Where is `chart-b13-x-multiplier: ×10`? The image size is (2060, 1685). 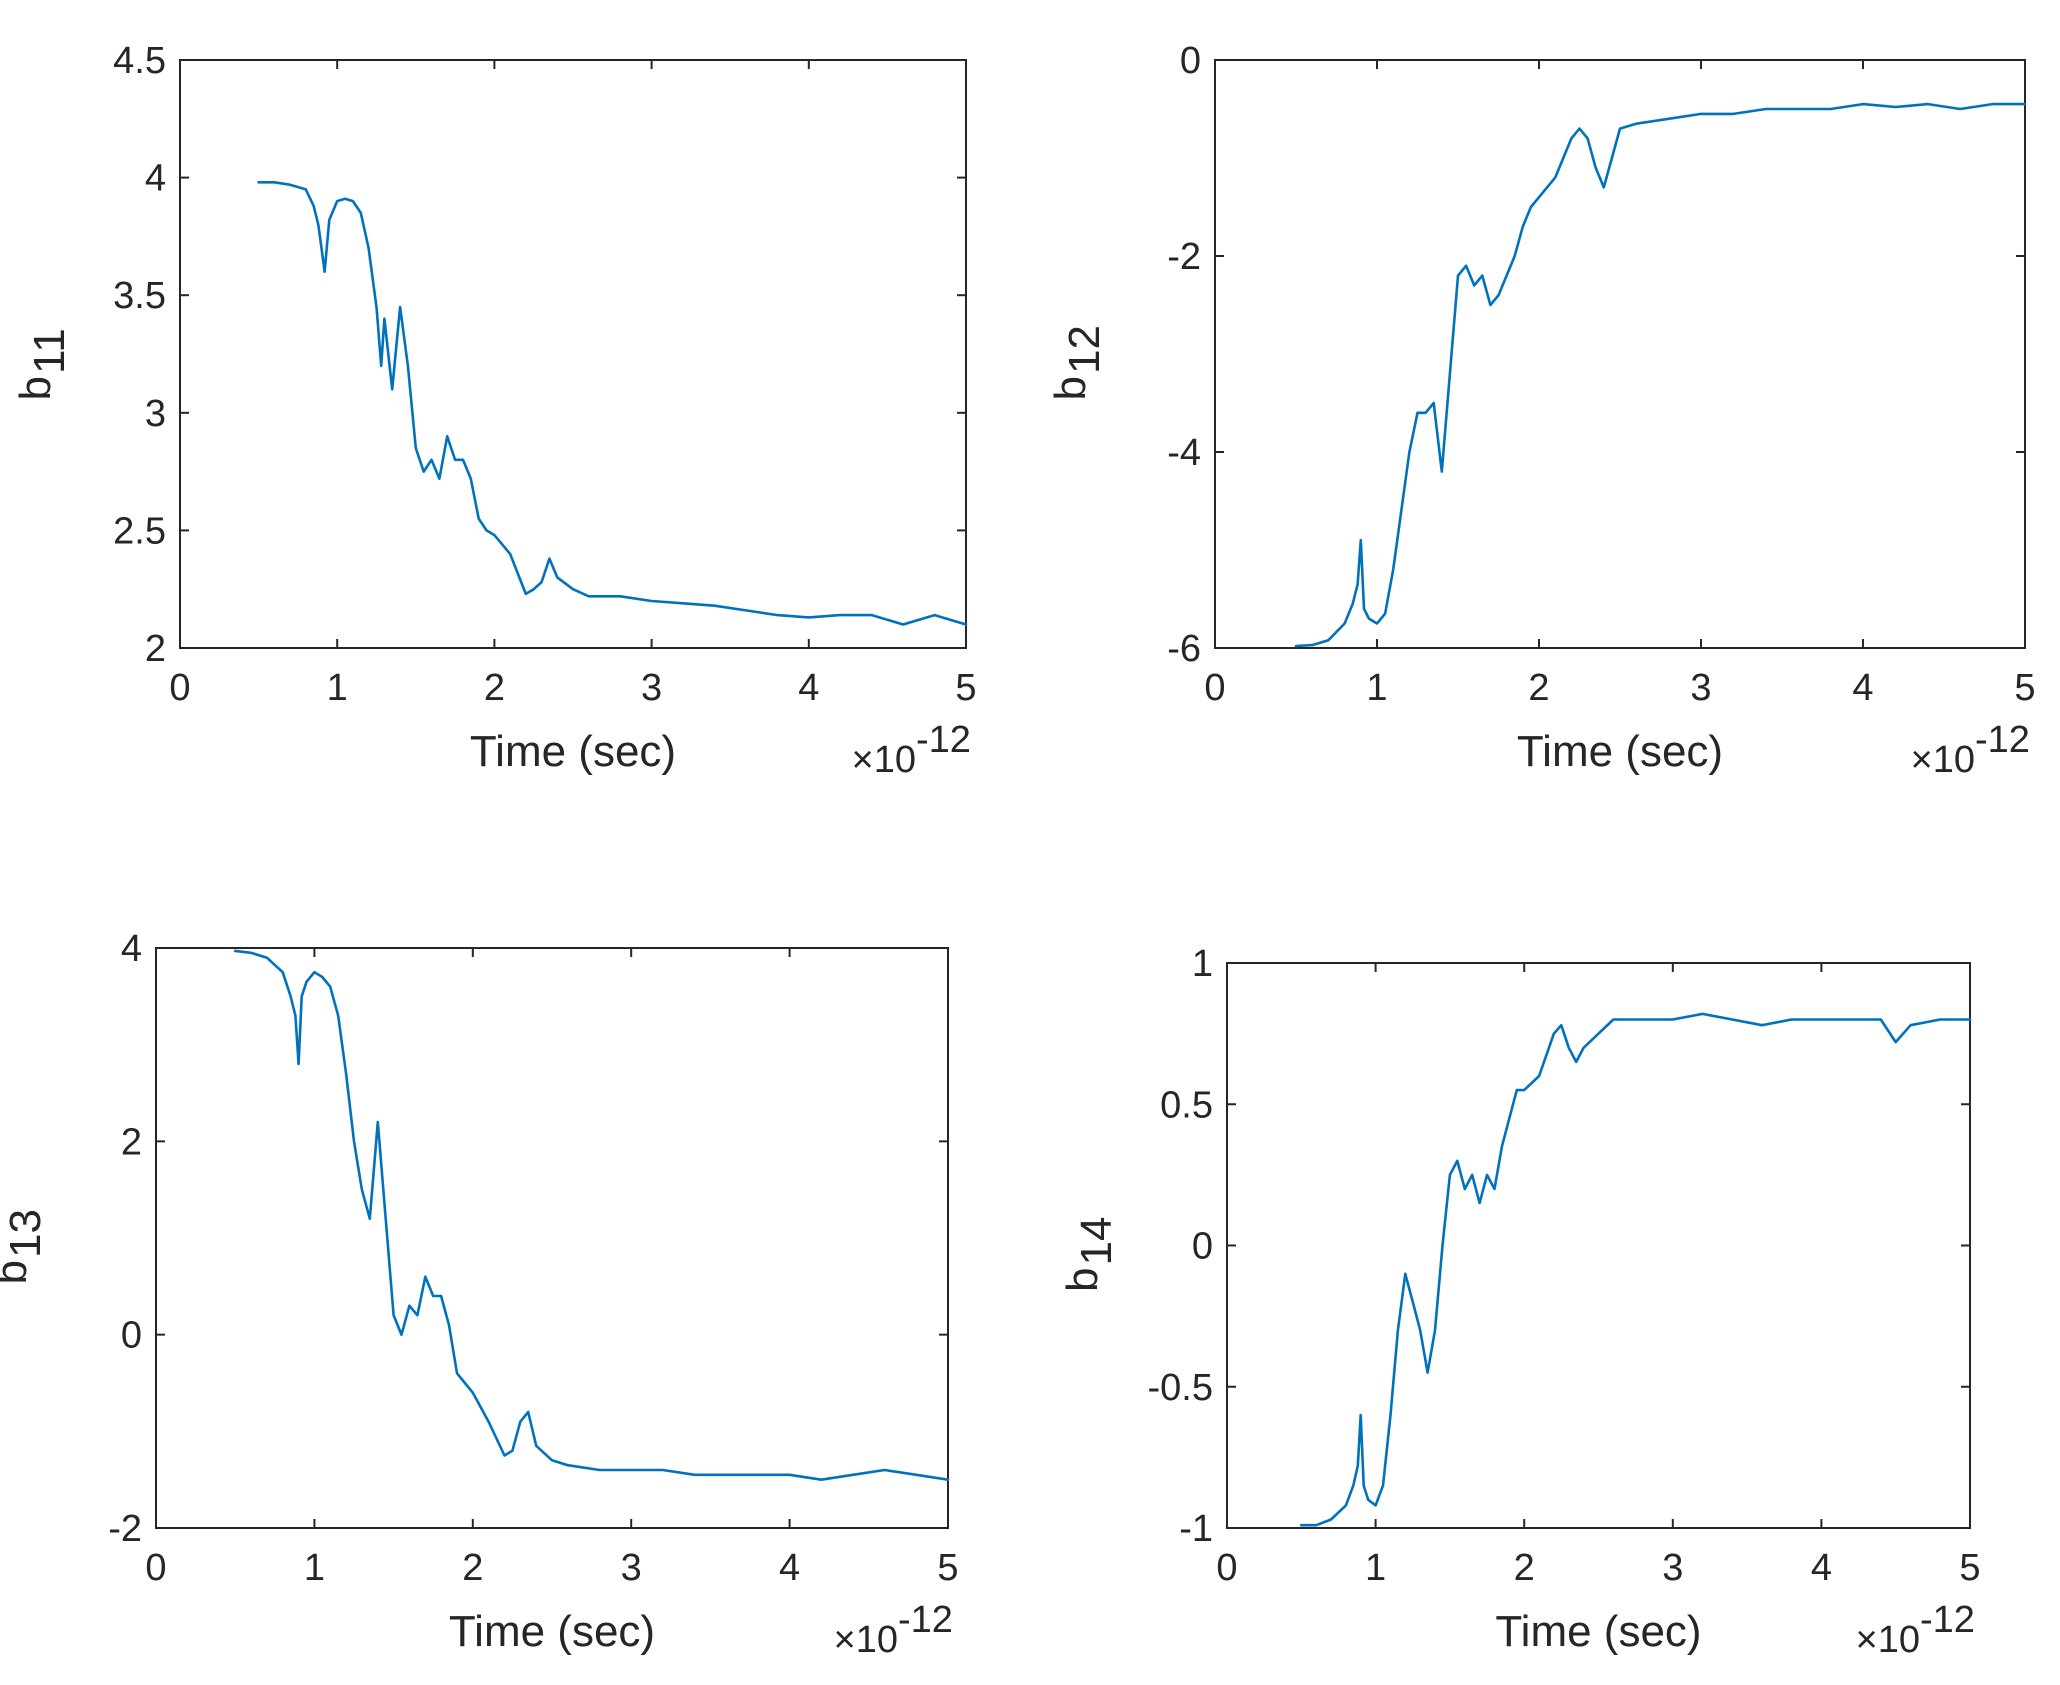 chart-b13-x-multiplier: ×10 is located at coordinates (866, 1640).